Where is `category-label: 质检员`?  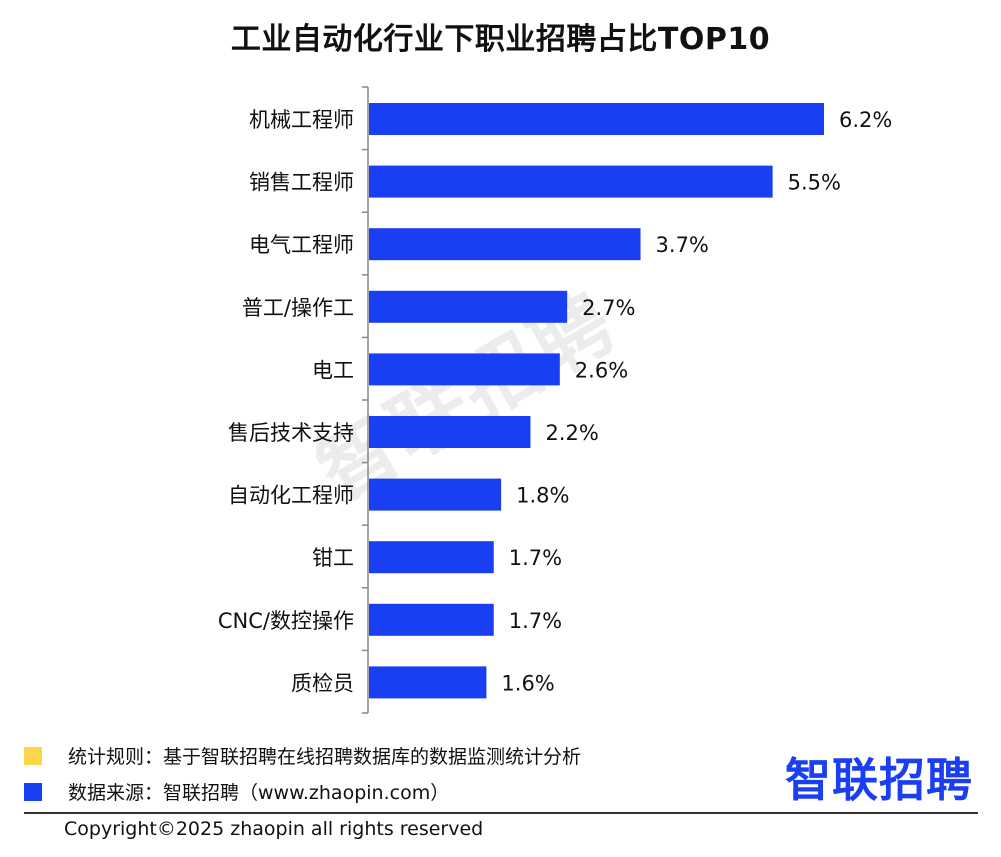
category-label: 质检员 is located at coordinates (322, 683).